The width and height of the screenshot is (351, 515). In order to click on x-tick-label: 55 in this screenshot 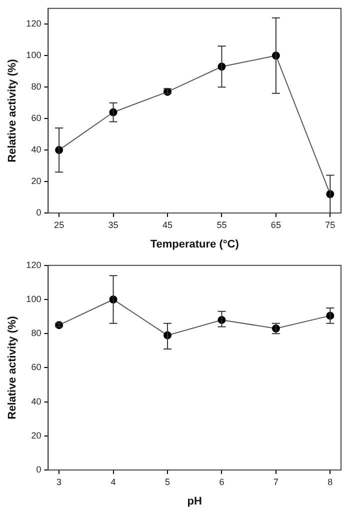, I will do `click(221, 225)`.